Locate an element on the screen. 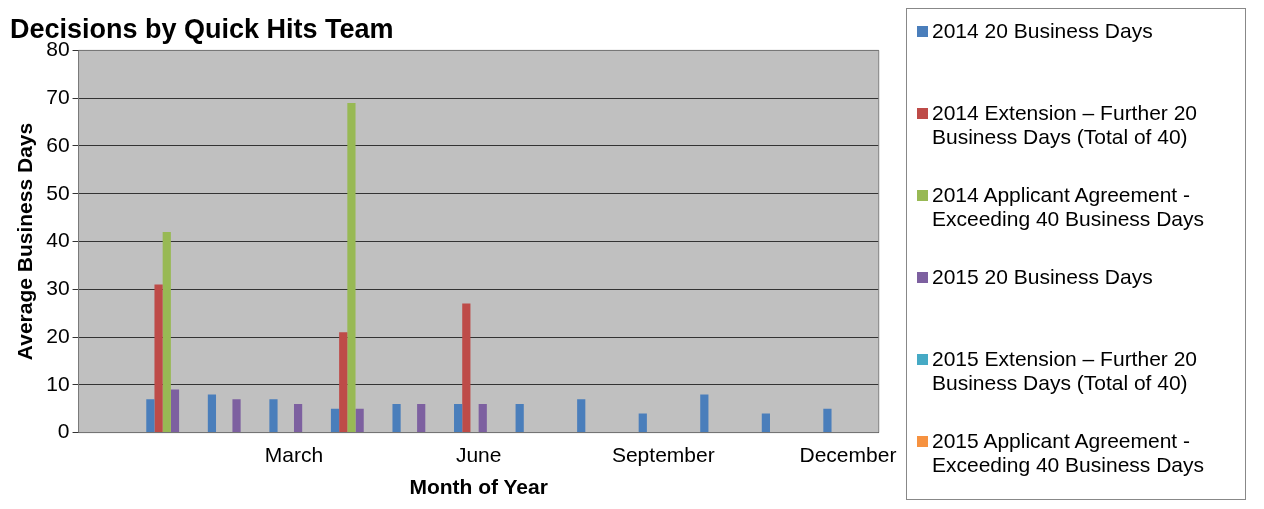  legend-label: 2015 20 Business Days is located at coordinates (1042, 277).